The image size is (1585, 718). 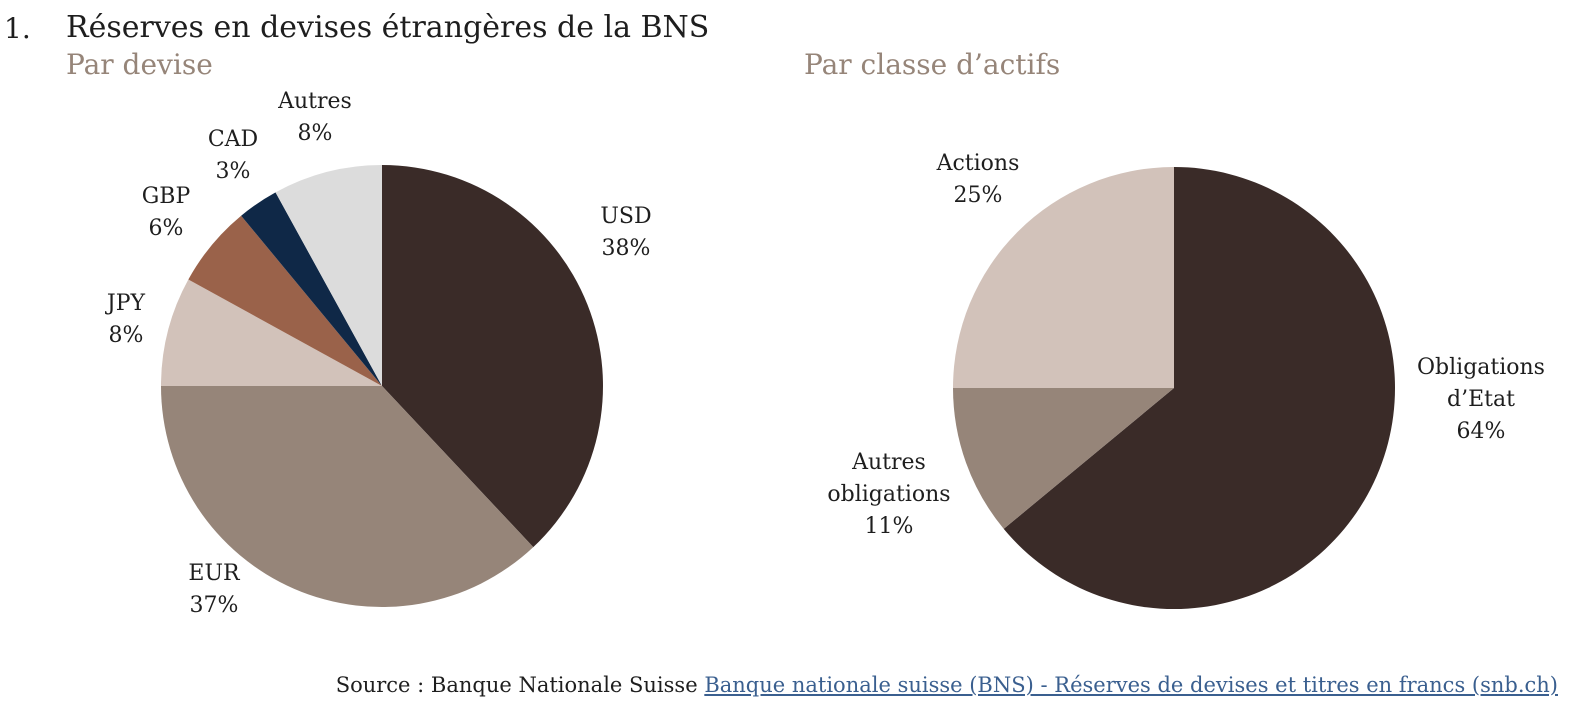 What do you see at coordinates (233, 155) in the screenshot?
I see `slice-label-currency-cad: CAD 3%` at bounding box center [233, 155].